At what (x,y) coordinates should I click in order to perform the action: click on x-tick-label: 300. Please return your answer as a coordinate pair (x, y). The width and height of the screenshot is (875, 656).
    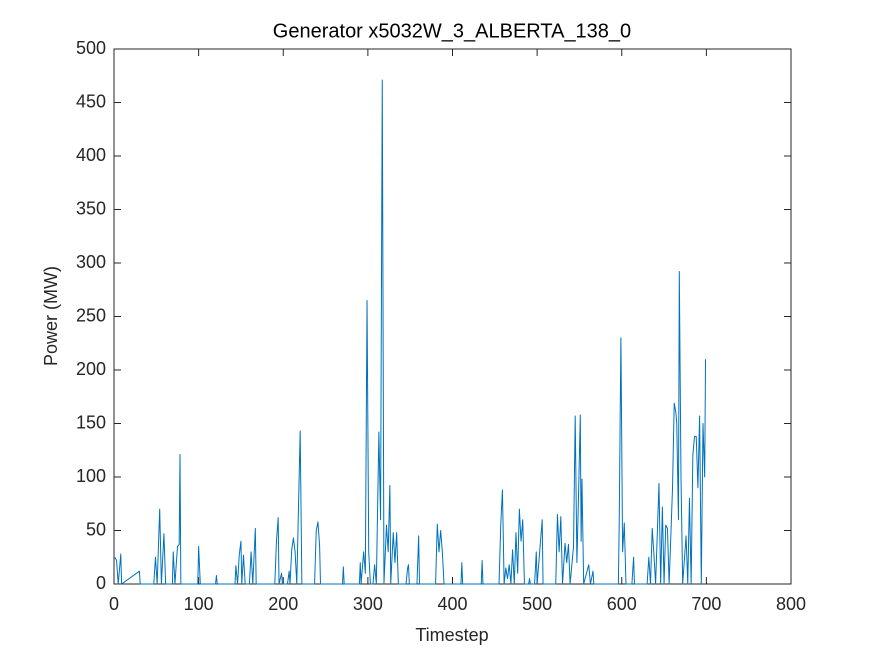
    Looking at the image, I should click on (368, 604).